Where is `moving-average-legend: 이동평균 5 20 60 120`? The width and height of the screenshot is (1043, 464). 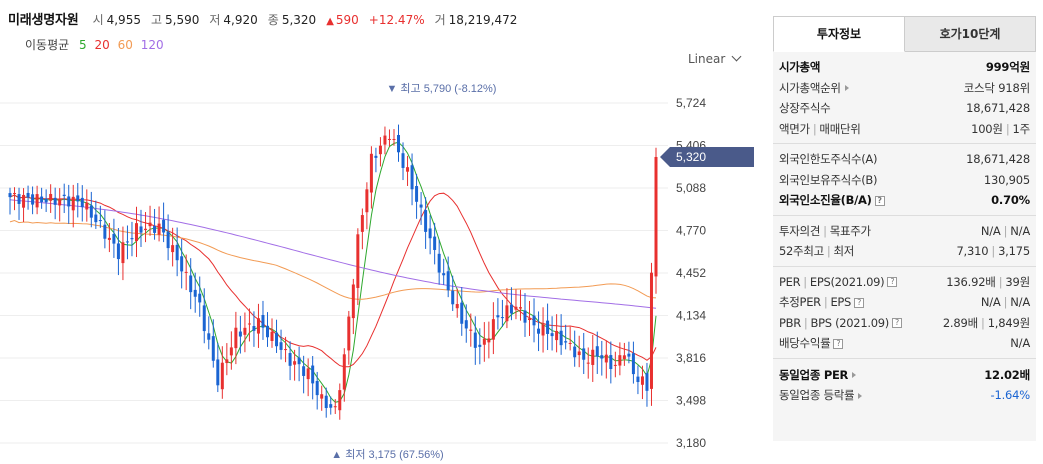 moving-average-legend: 이동평균 5 20 60 120 is located at coordinates (96, 44).